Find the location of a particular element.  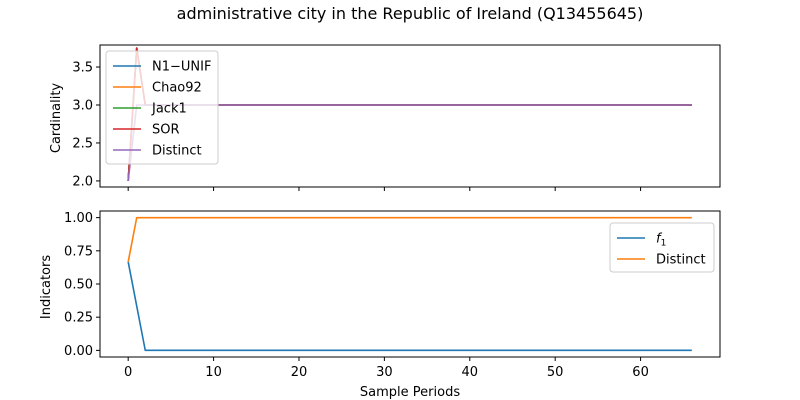

y-tick-label: 3.0 is located at coordinates (82, 105).